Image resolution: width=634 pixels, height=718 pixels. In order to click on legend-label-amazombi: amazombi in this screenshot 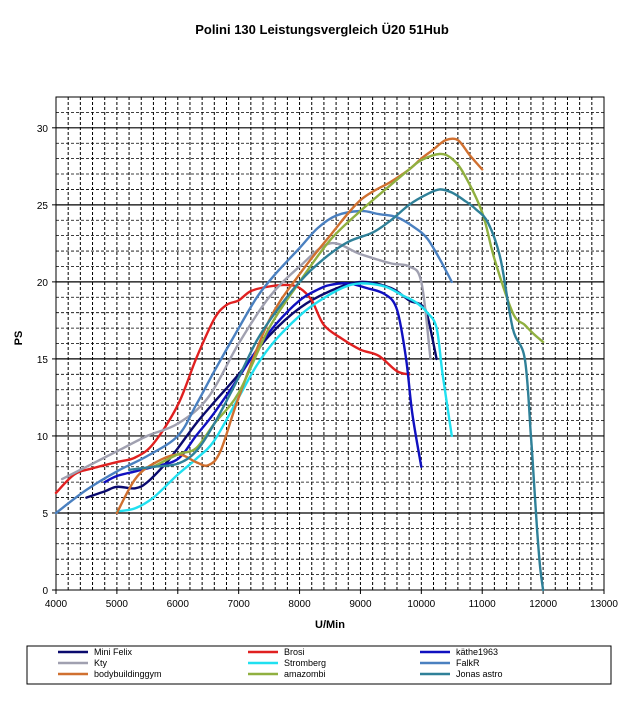, I will do `click(305, 674)`.